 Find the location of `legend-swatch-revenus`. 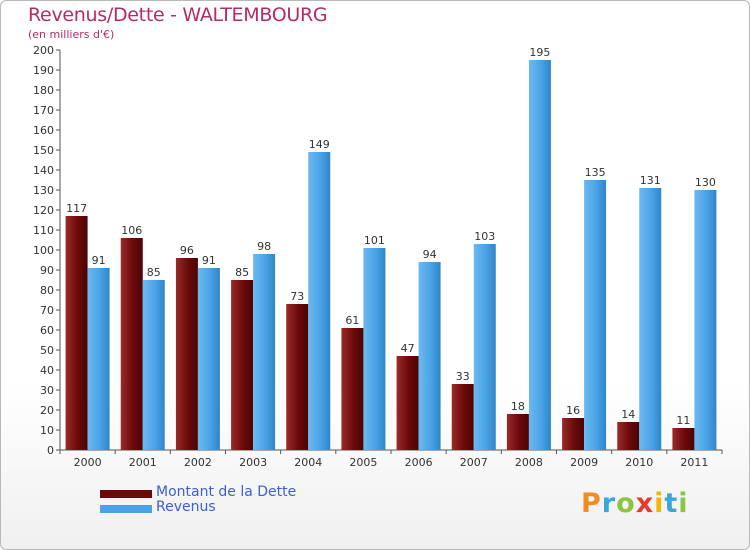

legend-swatch-revenus is located at coordinates (126, 509).